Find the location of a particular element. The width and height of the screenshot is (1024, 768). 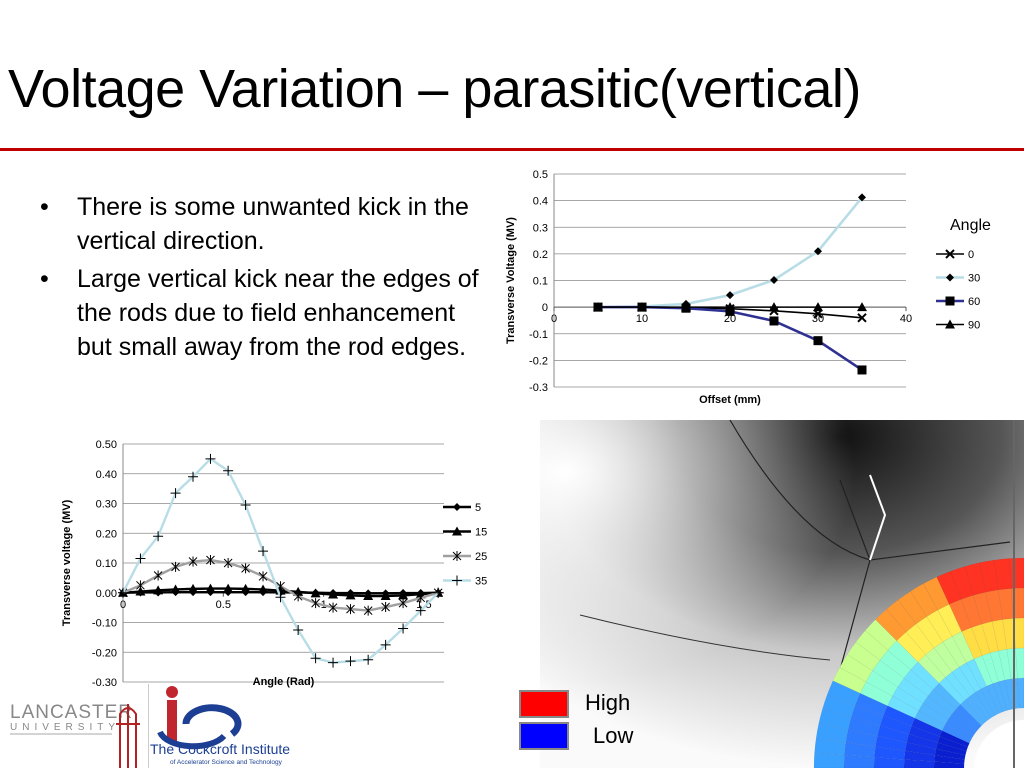

x-tick-label: 20 is located at coordinates (730, 319).